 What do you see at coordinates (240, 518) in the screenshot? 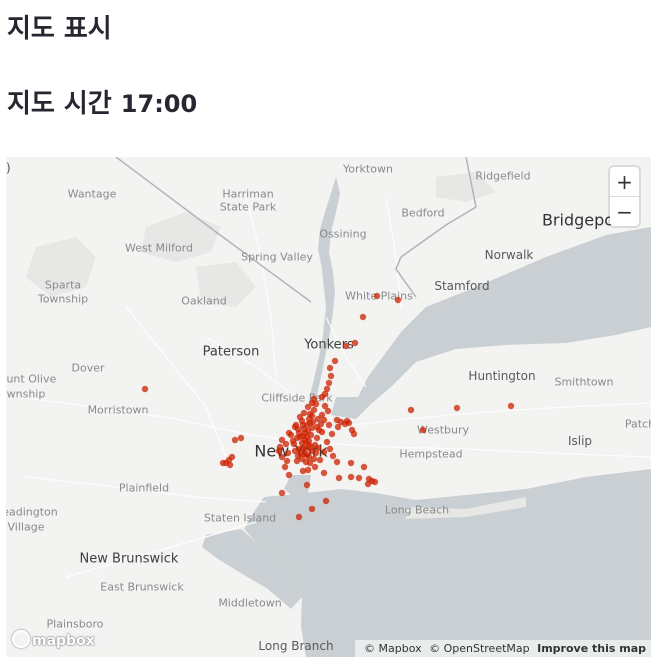
I see `place-label: Staten Island` at bounding box center [240, 518].